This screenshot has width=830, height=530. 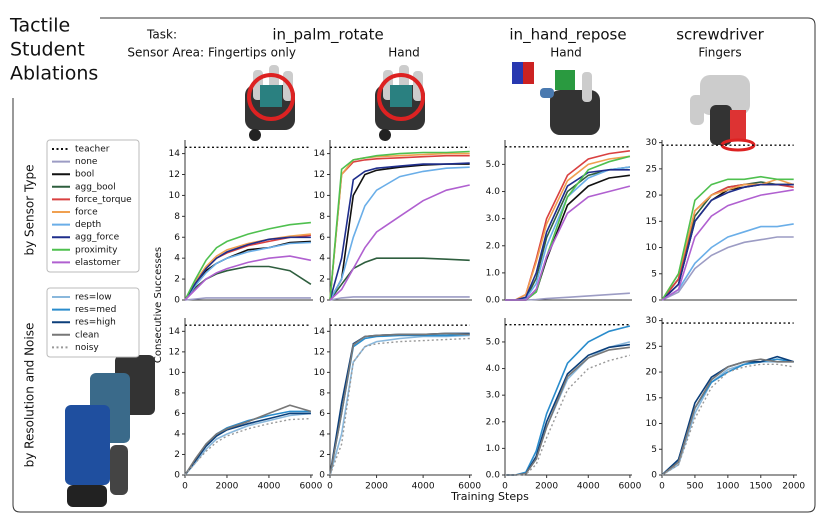 What do you see at coordinates (87, 335) in the screenshot?
I see `legend-label: clean` at bounding box center [87, 335].